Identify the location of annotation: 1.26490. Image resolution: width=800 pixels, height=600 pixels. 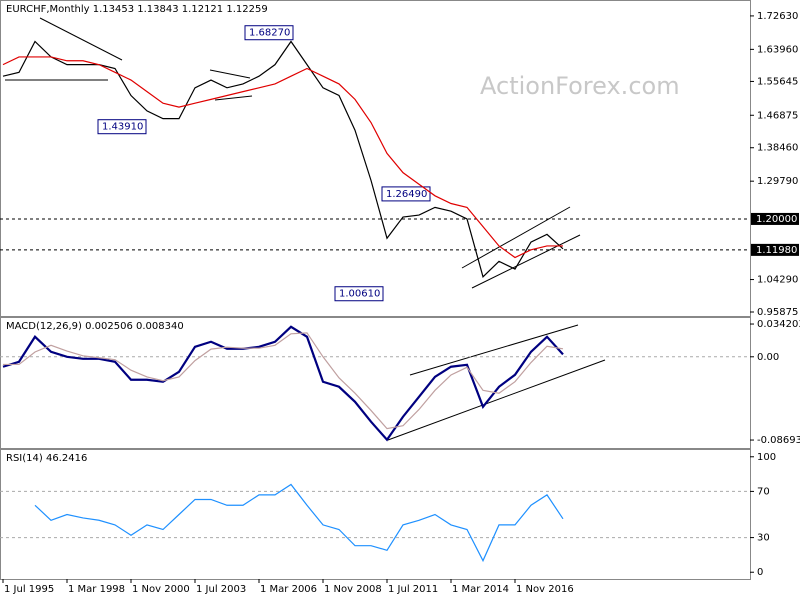
(406, 194).